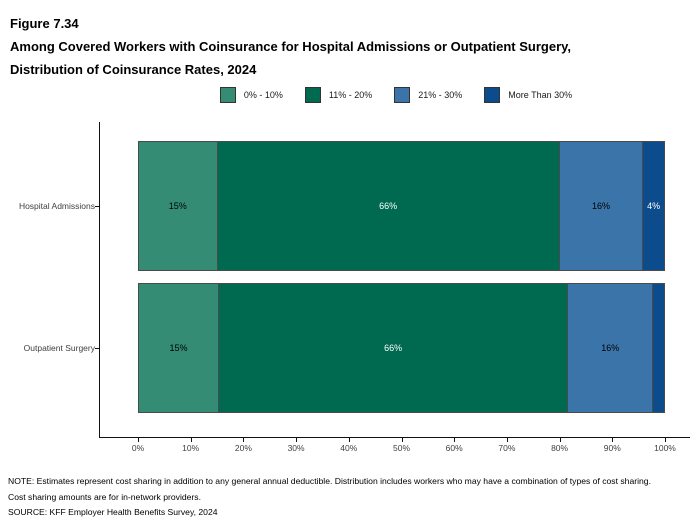  I want to click on legend: 0% - 10% 11% - 20% 21% - 30% More Than 30%, so click(372, 95).